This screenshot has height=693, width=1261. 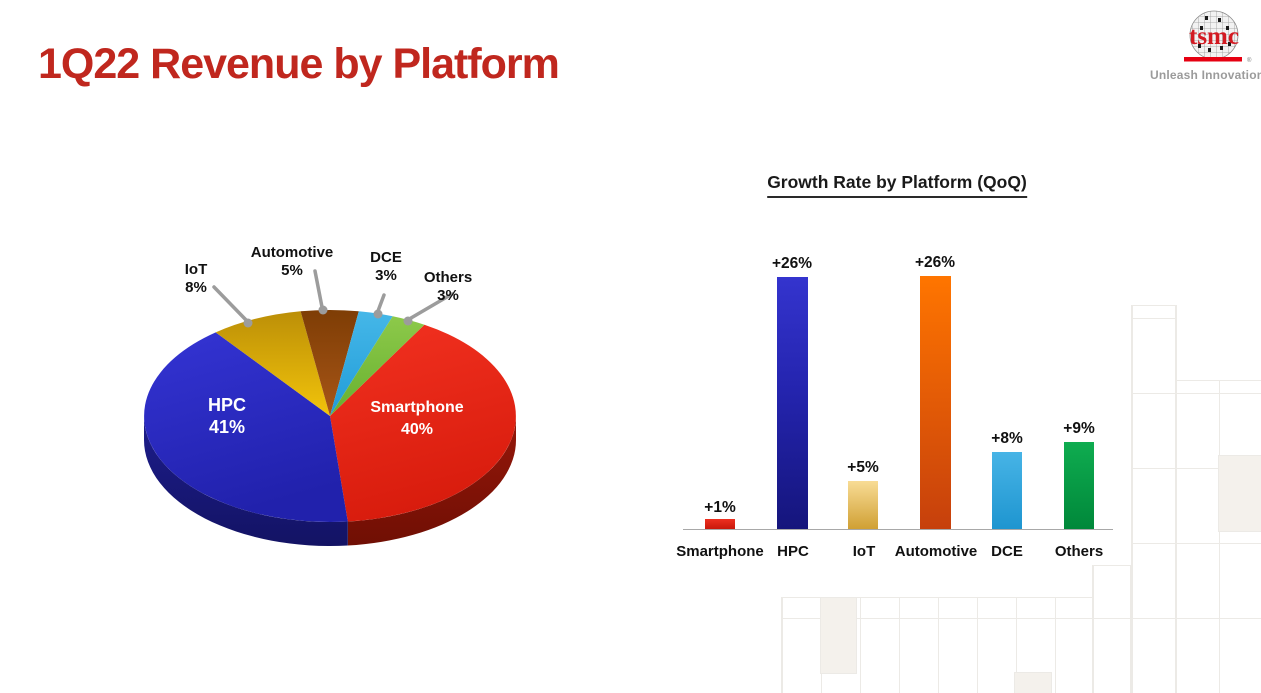 What do you see at coordinates (323, 310) in the screenshot?
I see `leader-dot-automotive` at bounding box center [323, 310].